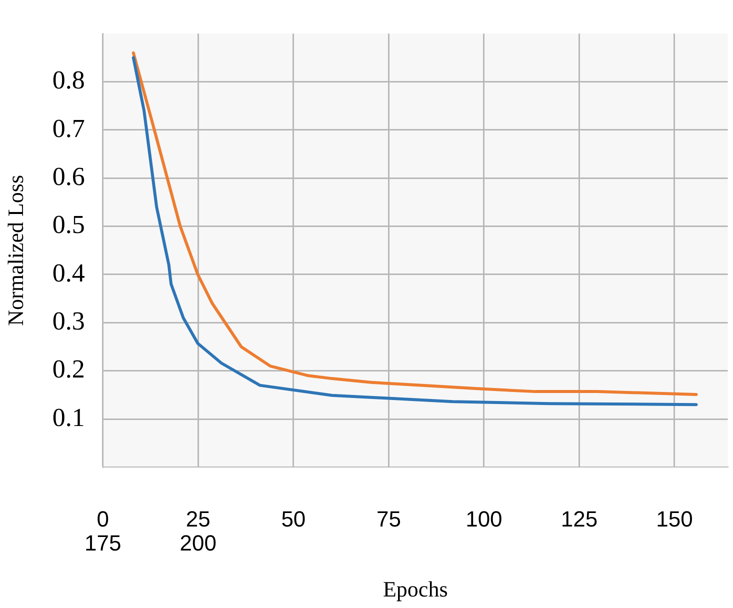  Describe the element at coordinates (68, 80) in the screenshot. I see `y-tick-label: 0.8` at that location.